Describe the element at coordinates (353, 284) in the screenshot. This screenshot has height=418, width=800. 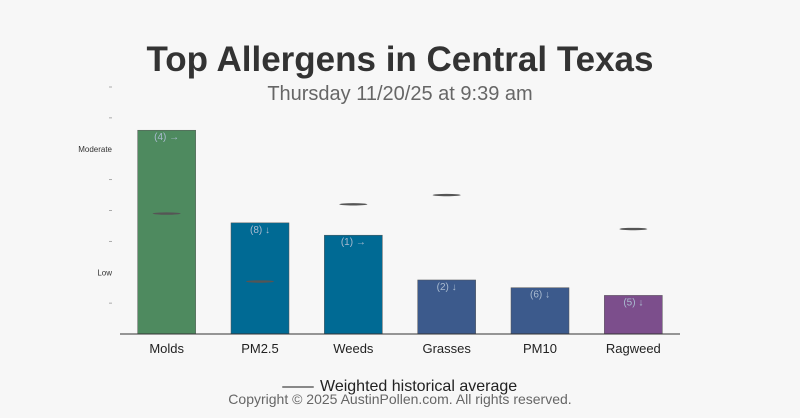
I see `bar-weeds` at that location.